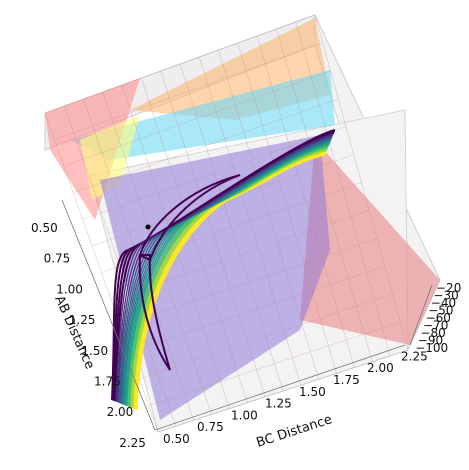 The height and width of the screenshot is (470, 469). Describe the element at coordinates (346, 380) in the screenshot. I see `y-tick-label: 1.75` at that location.